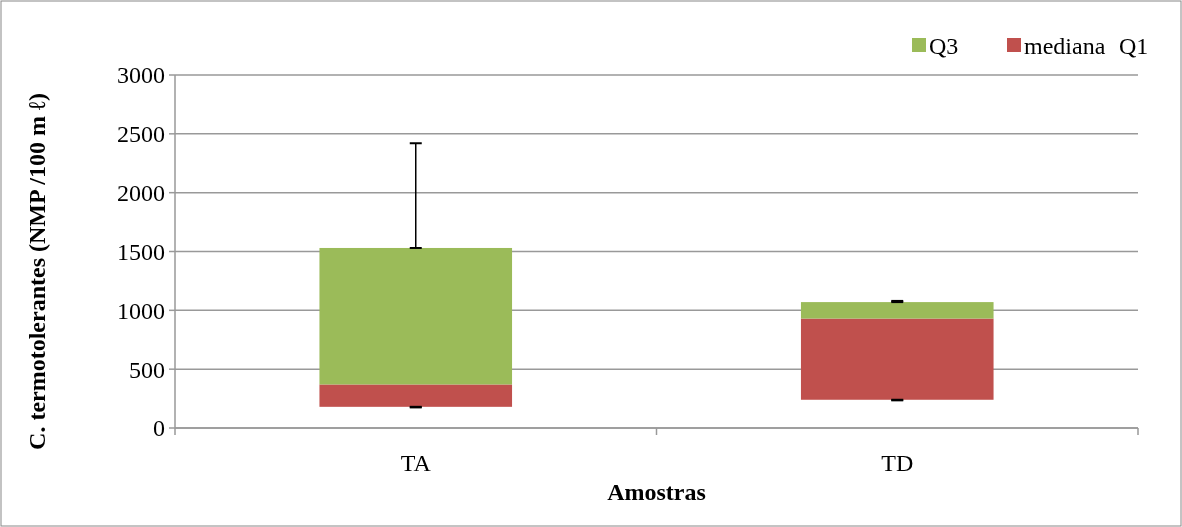 This screenshot has width=1182, height=527. Describe the element at coordinates (897, 463) in the screenshot. I see `x-tick-label: TD` at that location.